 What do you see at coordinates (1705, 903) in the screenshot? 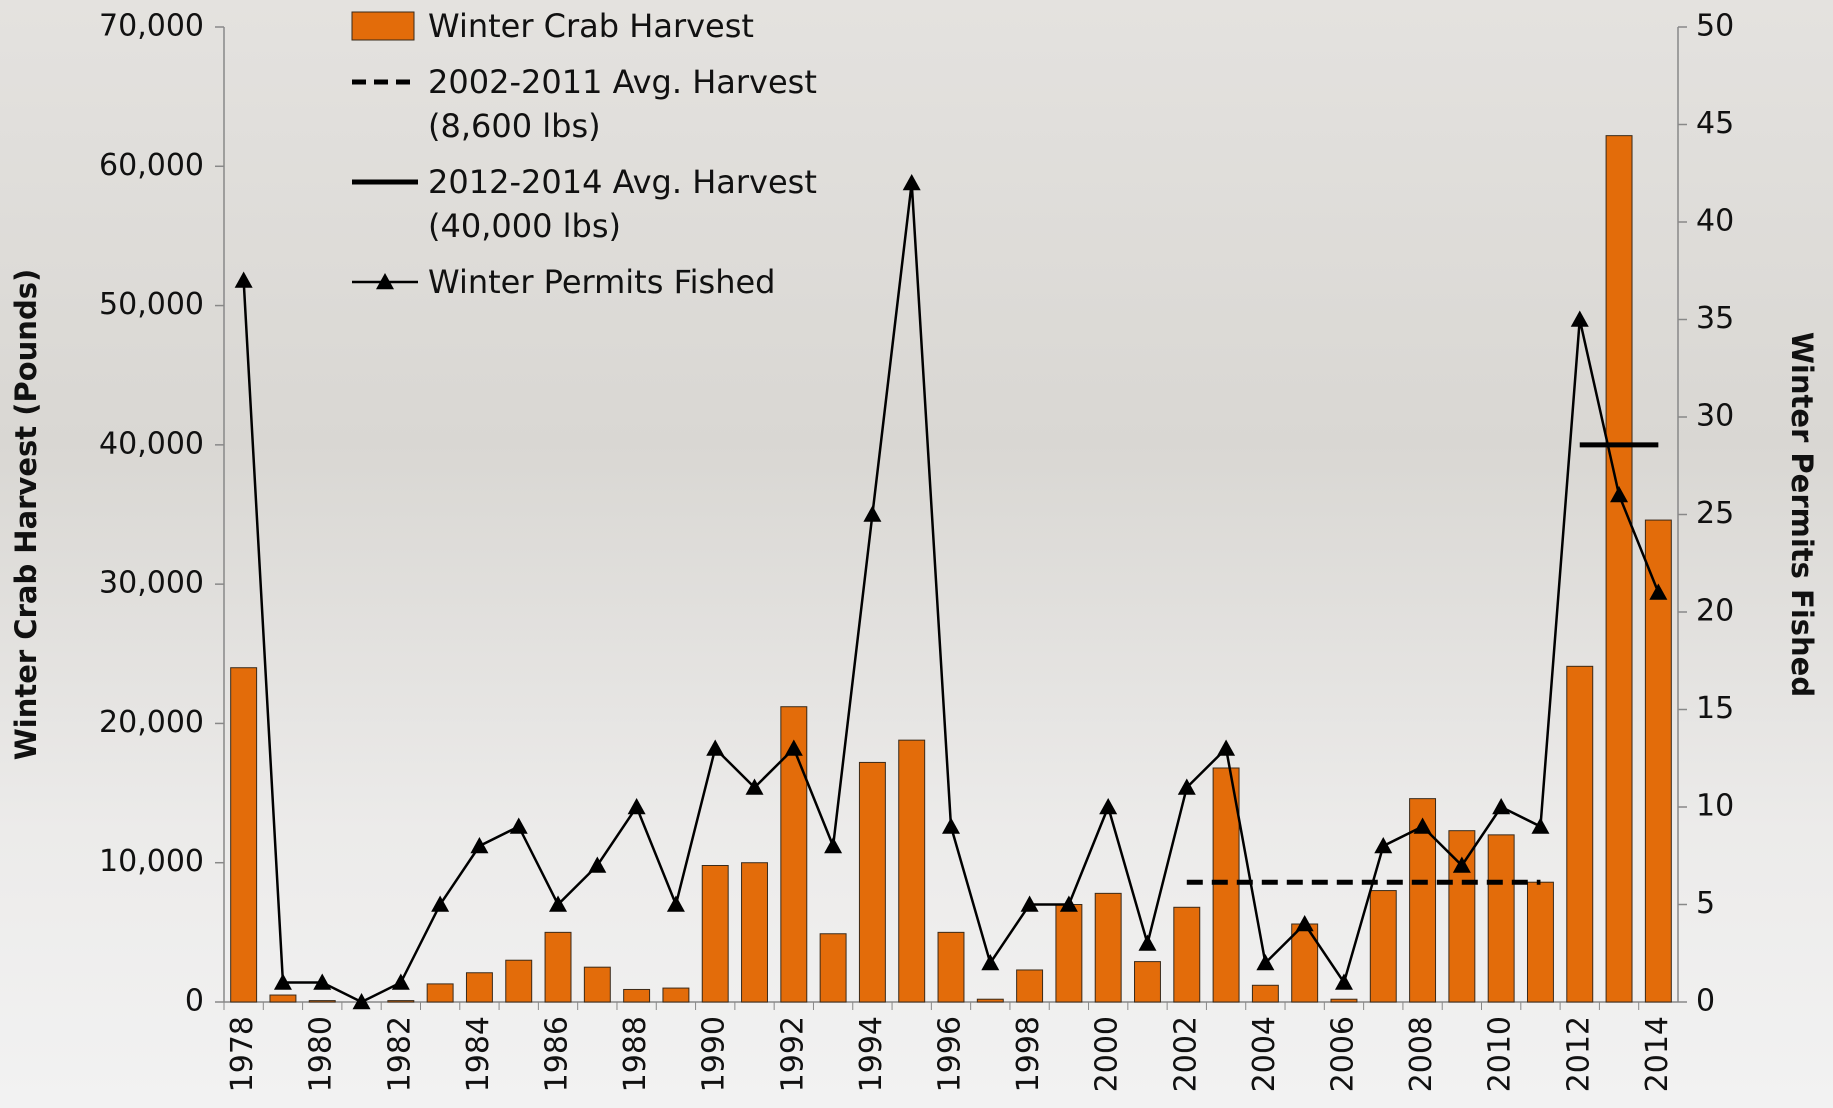
I see `y2-tick-label: 5` at bounding box center [1705, 903].